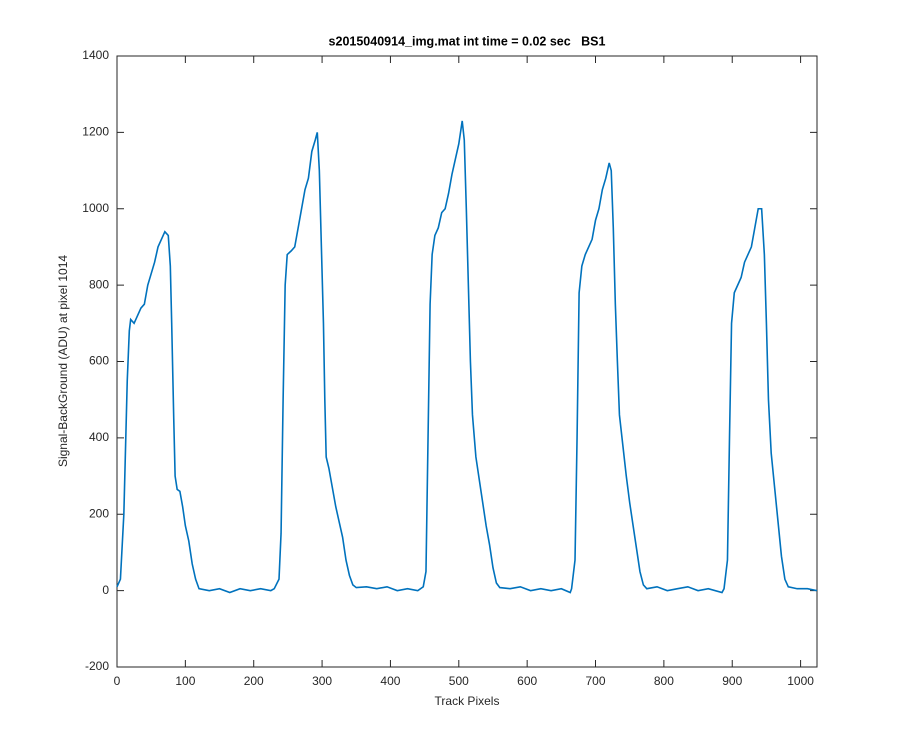 The height and width of the screenshot is (750, 900). Describe the element at coordinates (664, 681) in the screenshot. I see `x-tick-label: 800` at that location.